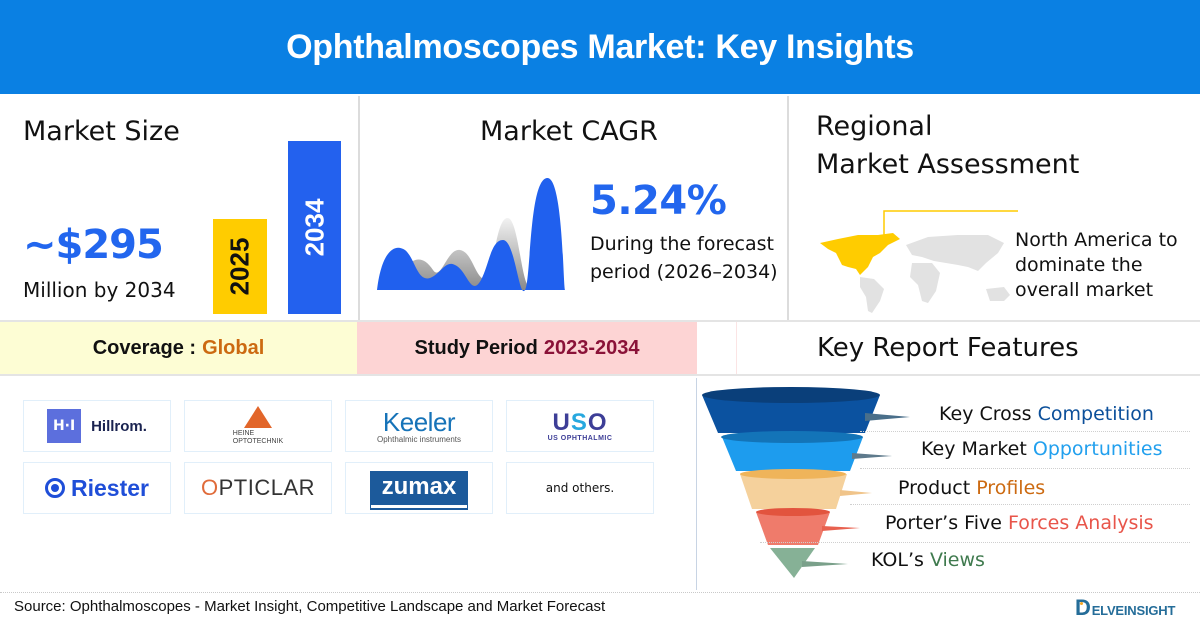 This screenshot has width=1200, height=630. I want to click on title-banner: Ophthalmoscopes Market: Key Insights, so click(600, 47).